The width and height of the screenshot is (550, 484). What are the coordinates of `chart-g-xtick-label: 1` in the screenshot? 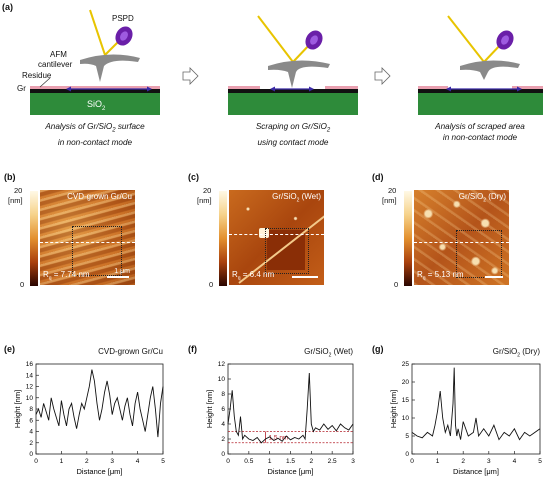 It's located at (438, 461).